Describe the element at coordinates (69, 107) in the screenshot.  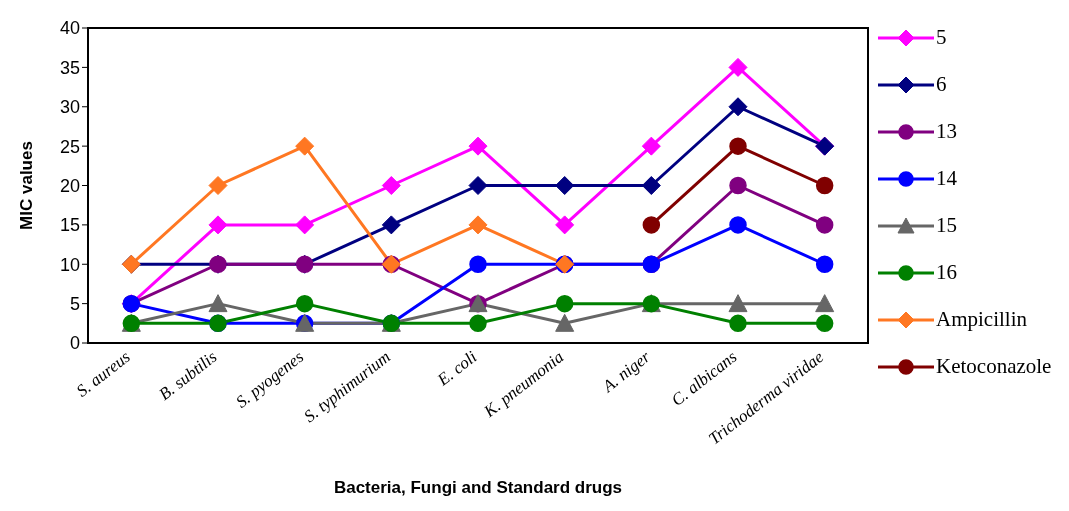
I see `y-tick-label: 30` at that location.